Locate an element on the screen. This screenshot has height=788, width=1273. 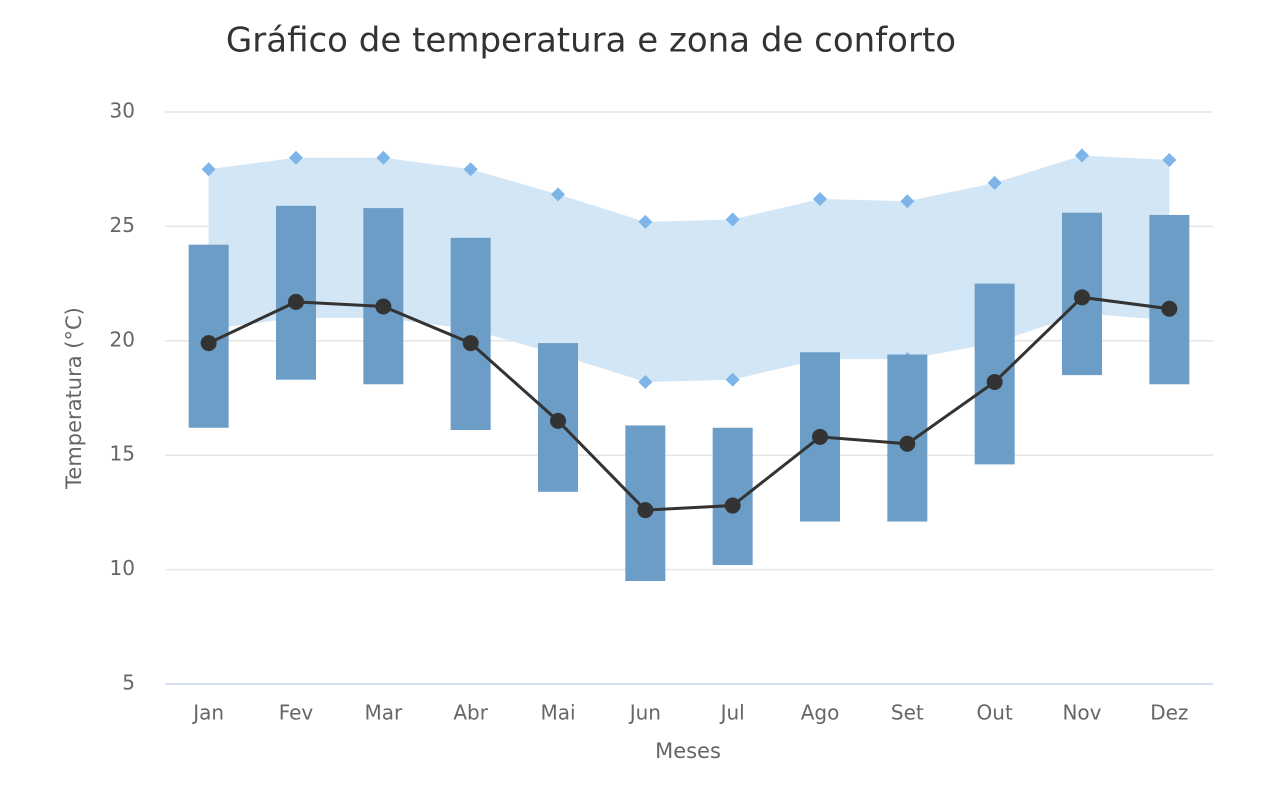
x-tick-label: Nov is located at coordinates (1081, 713).